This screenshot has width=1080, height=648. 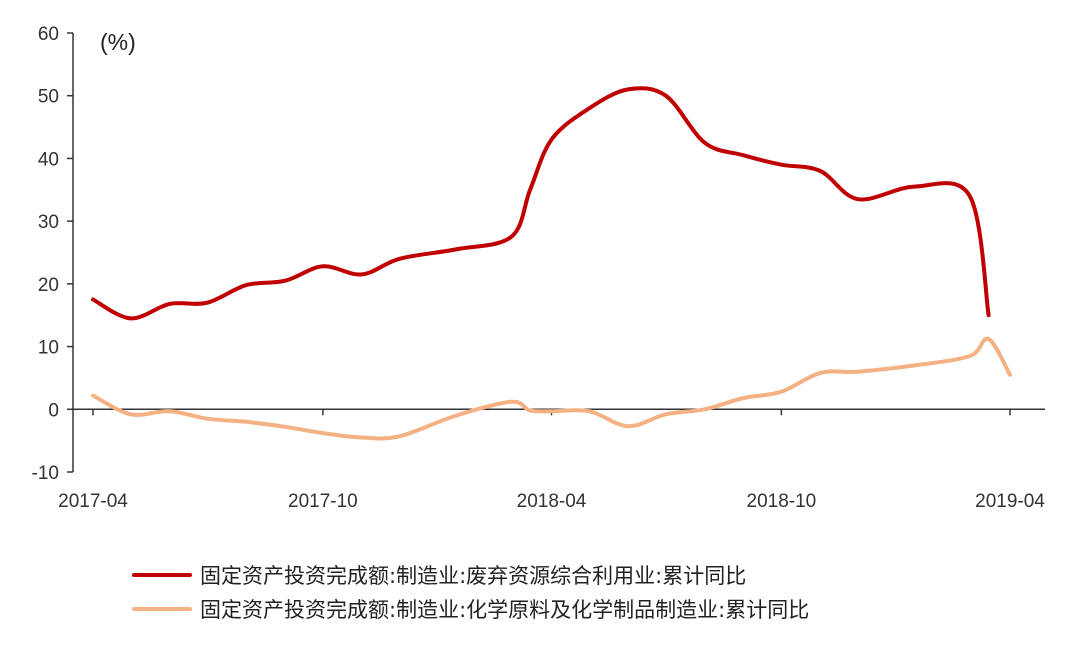 What do you see at coordinates (48, 159) in the screenshot?
I see `y-tick-label: 40` at bounding box center [48, 159].